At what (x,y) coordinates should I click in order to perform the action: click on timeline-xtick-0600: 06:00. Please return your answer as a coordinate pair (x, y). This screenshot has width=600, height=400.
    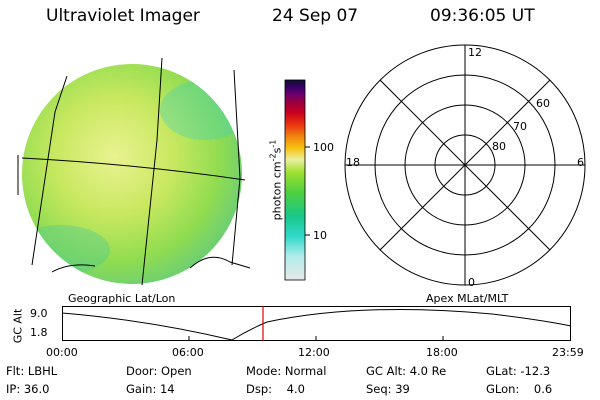
    Looking at the image, I should click on (188, 352).